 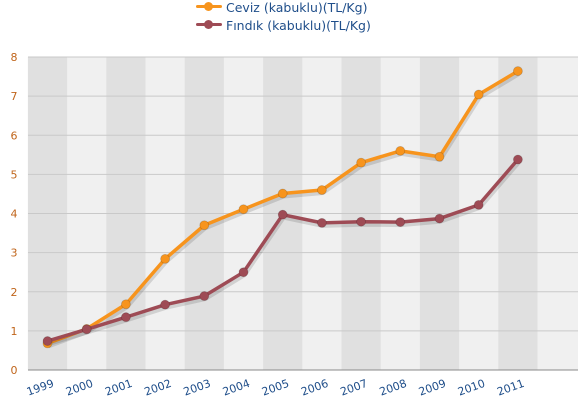 I want to click on x-tick-label: 2007, so click(x=354, y=388).